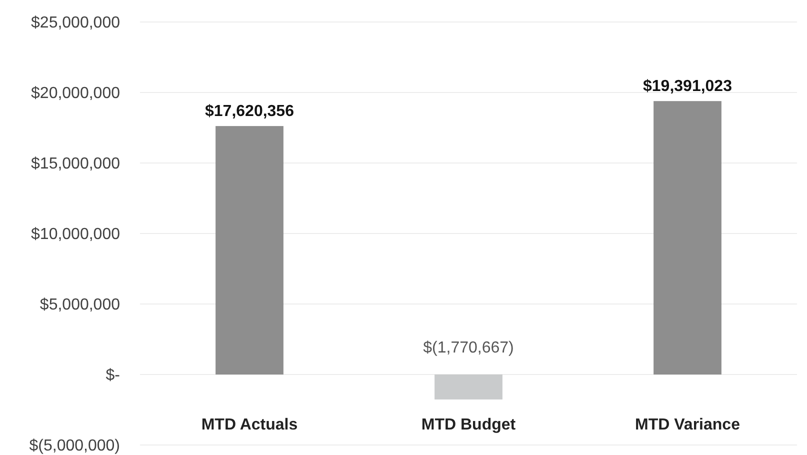 The height and width of the screenshot is (455, 807). What do you see at coordinates (468, 348) in the screenshot?
I see `data-label: $(1,770,667)` at bounding box center [468, 348].